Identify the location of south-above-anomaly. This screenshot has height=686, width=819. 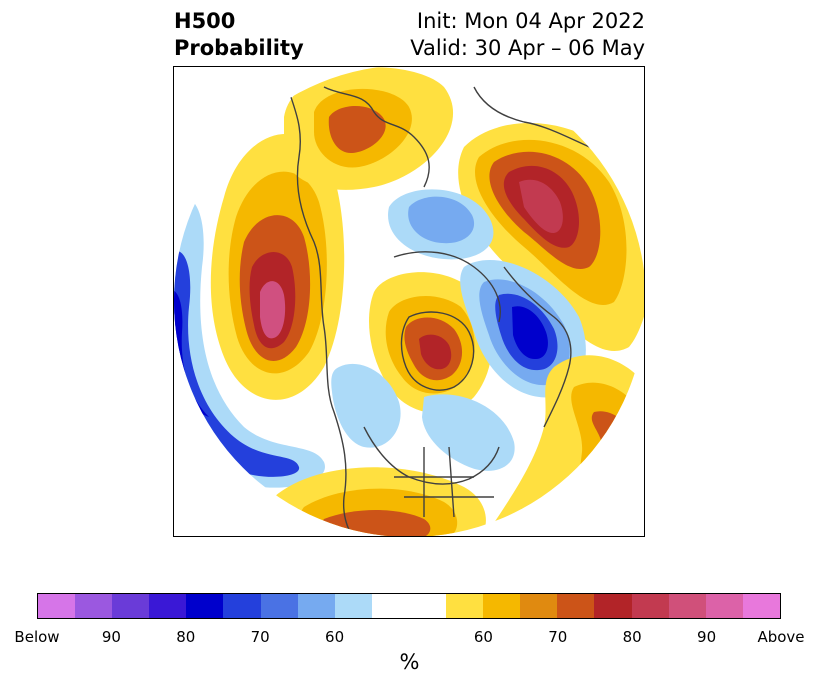
(378, 501).